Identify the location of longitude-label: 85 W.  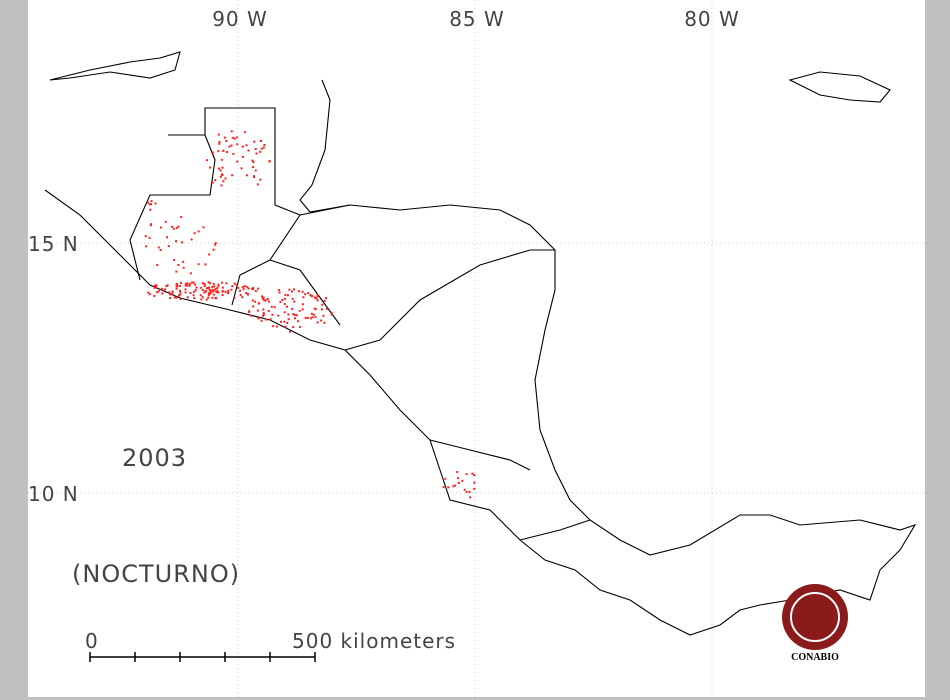
(477, 19).